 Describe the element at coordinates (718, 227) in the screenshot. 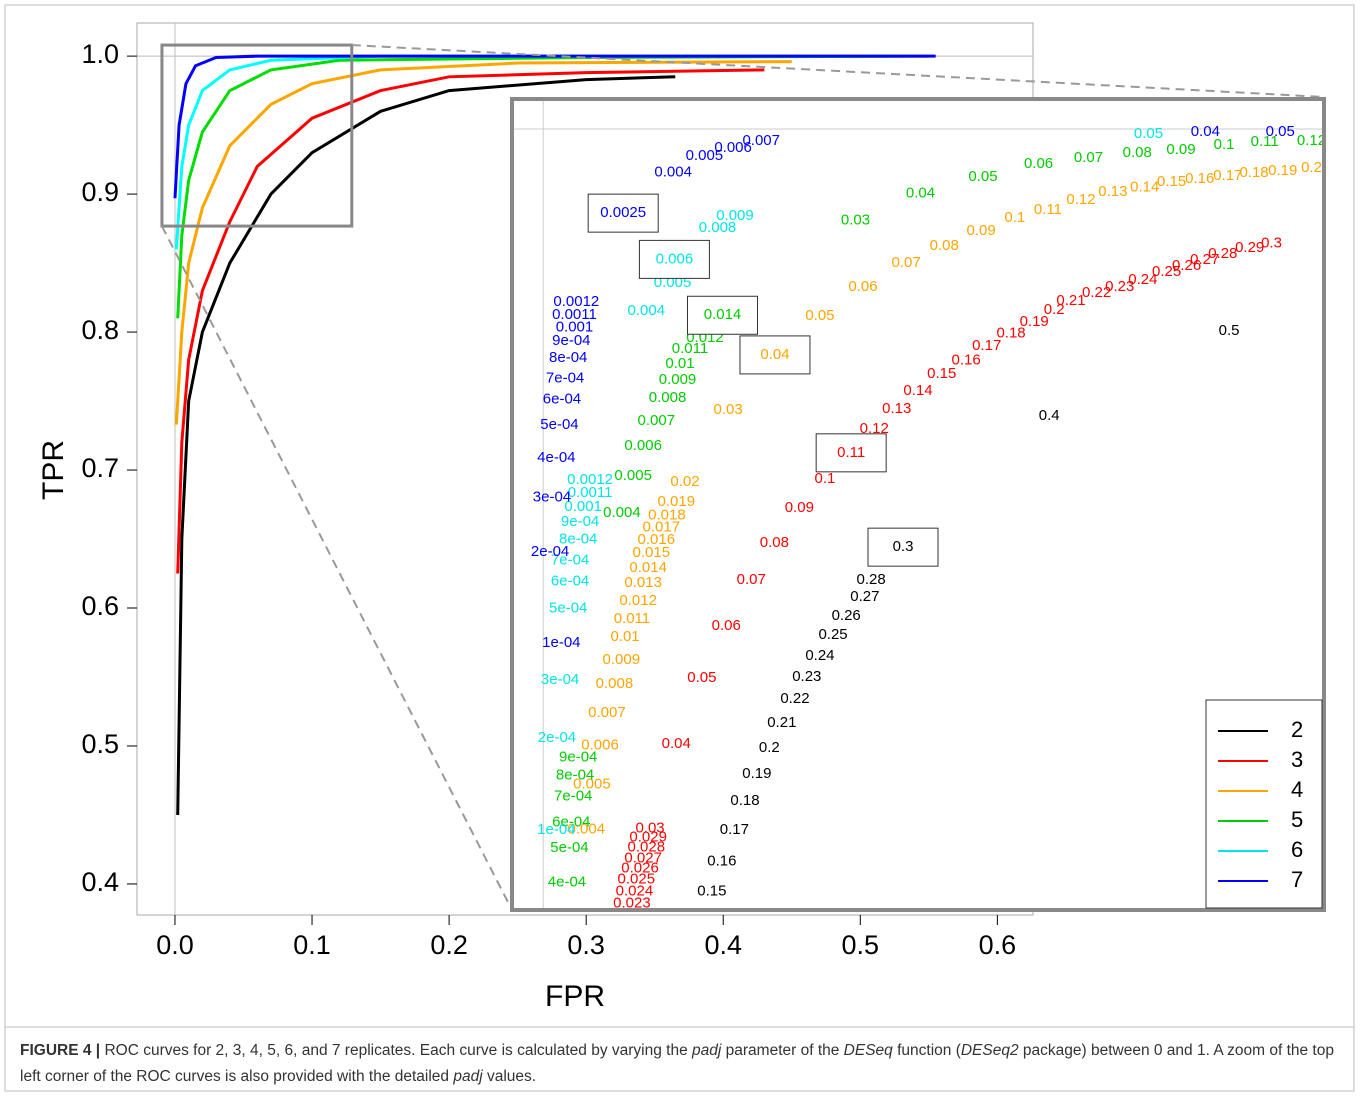

I see `padj-label: 0.008` at that location.